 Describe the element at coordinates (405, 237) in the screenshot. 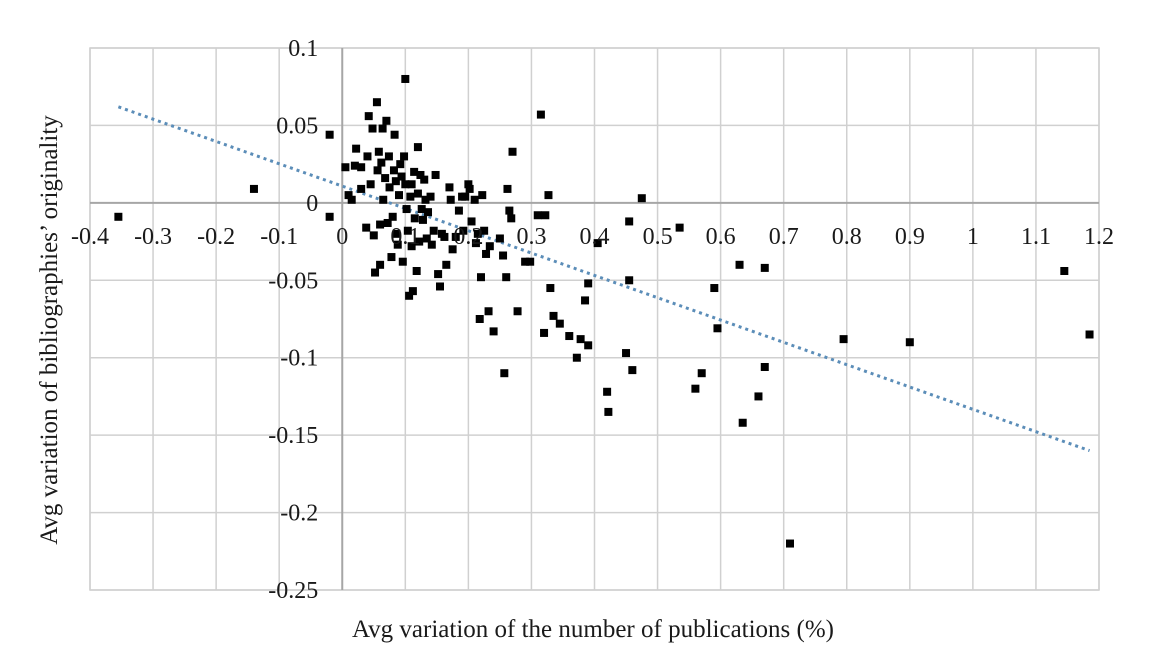

I see `x-tick-label: 0.1` at that location.